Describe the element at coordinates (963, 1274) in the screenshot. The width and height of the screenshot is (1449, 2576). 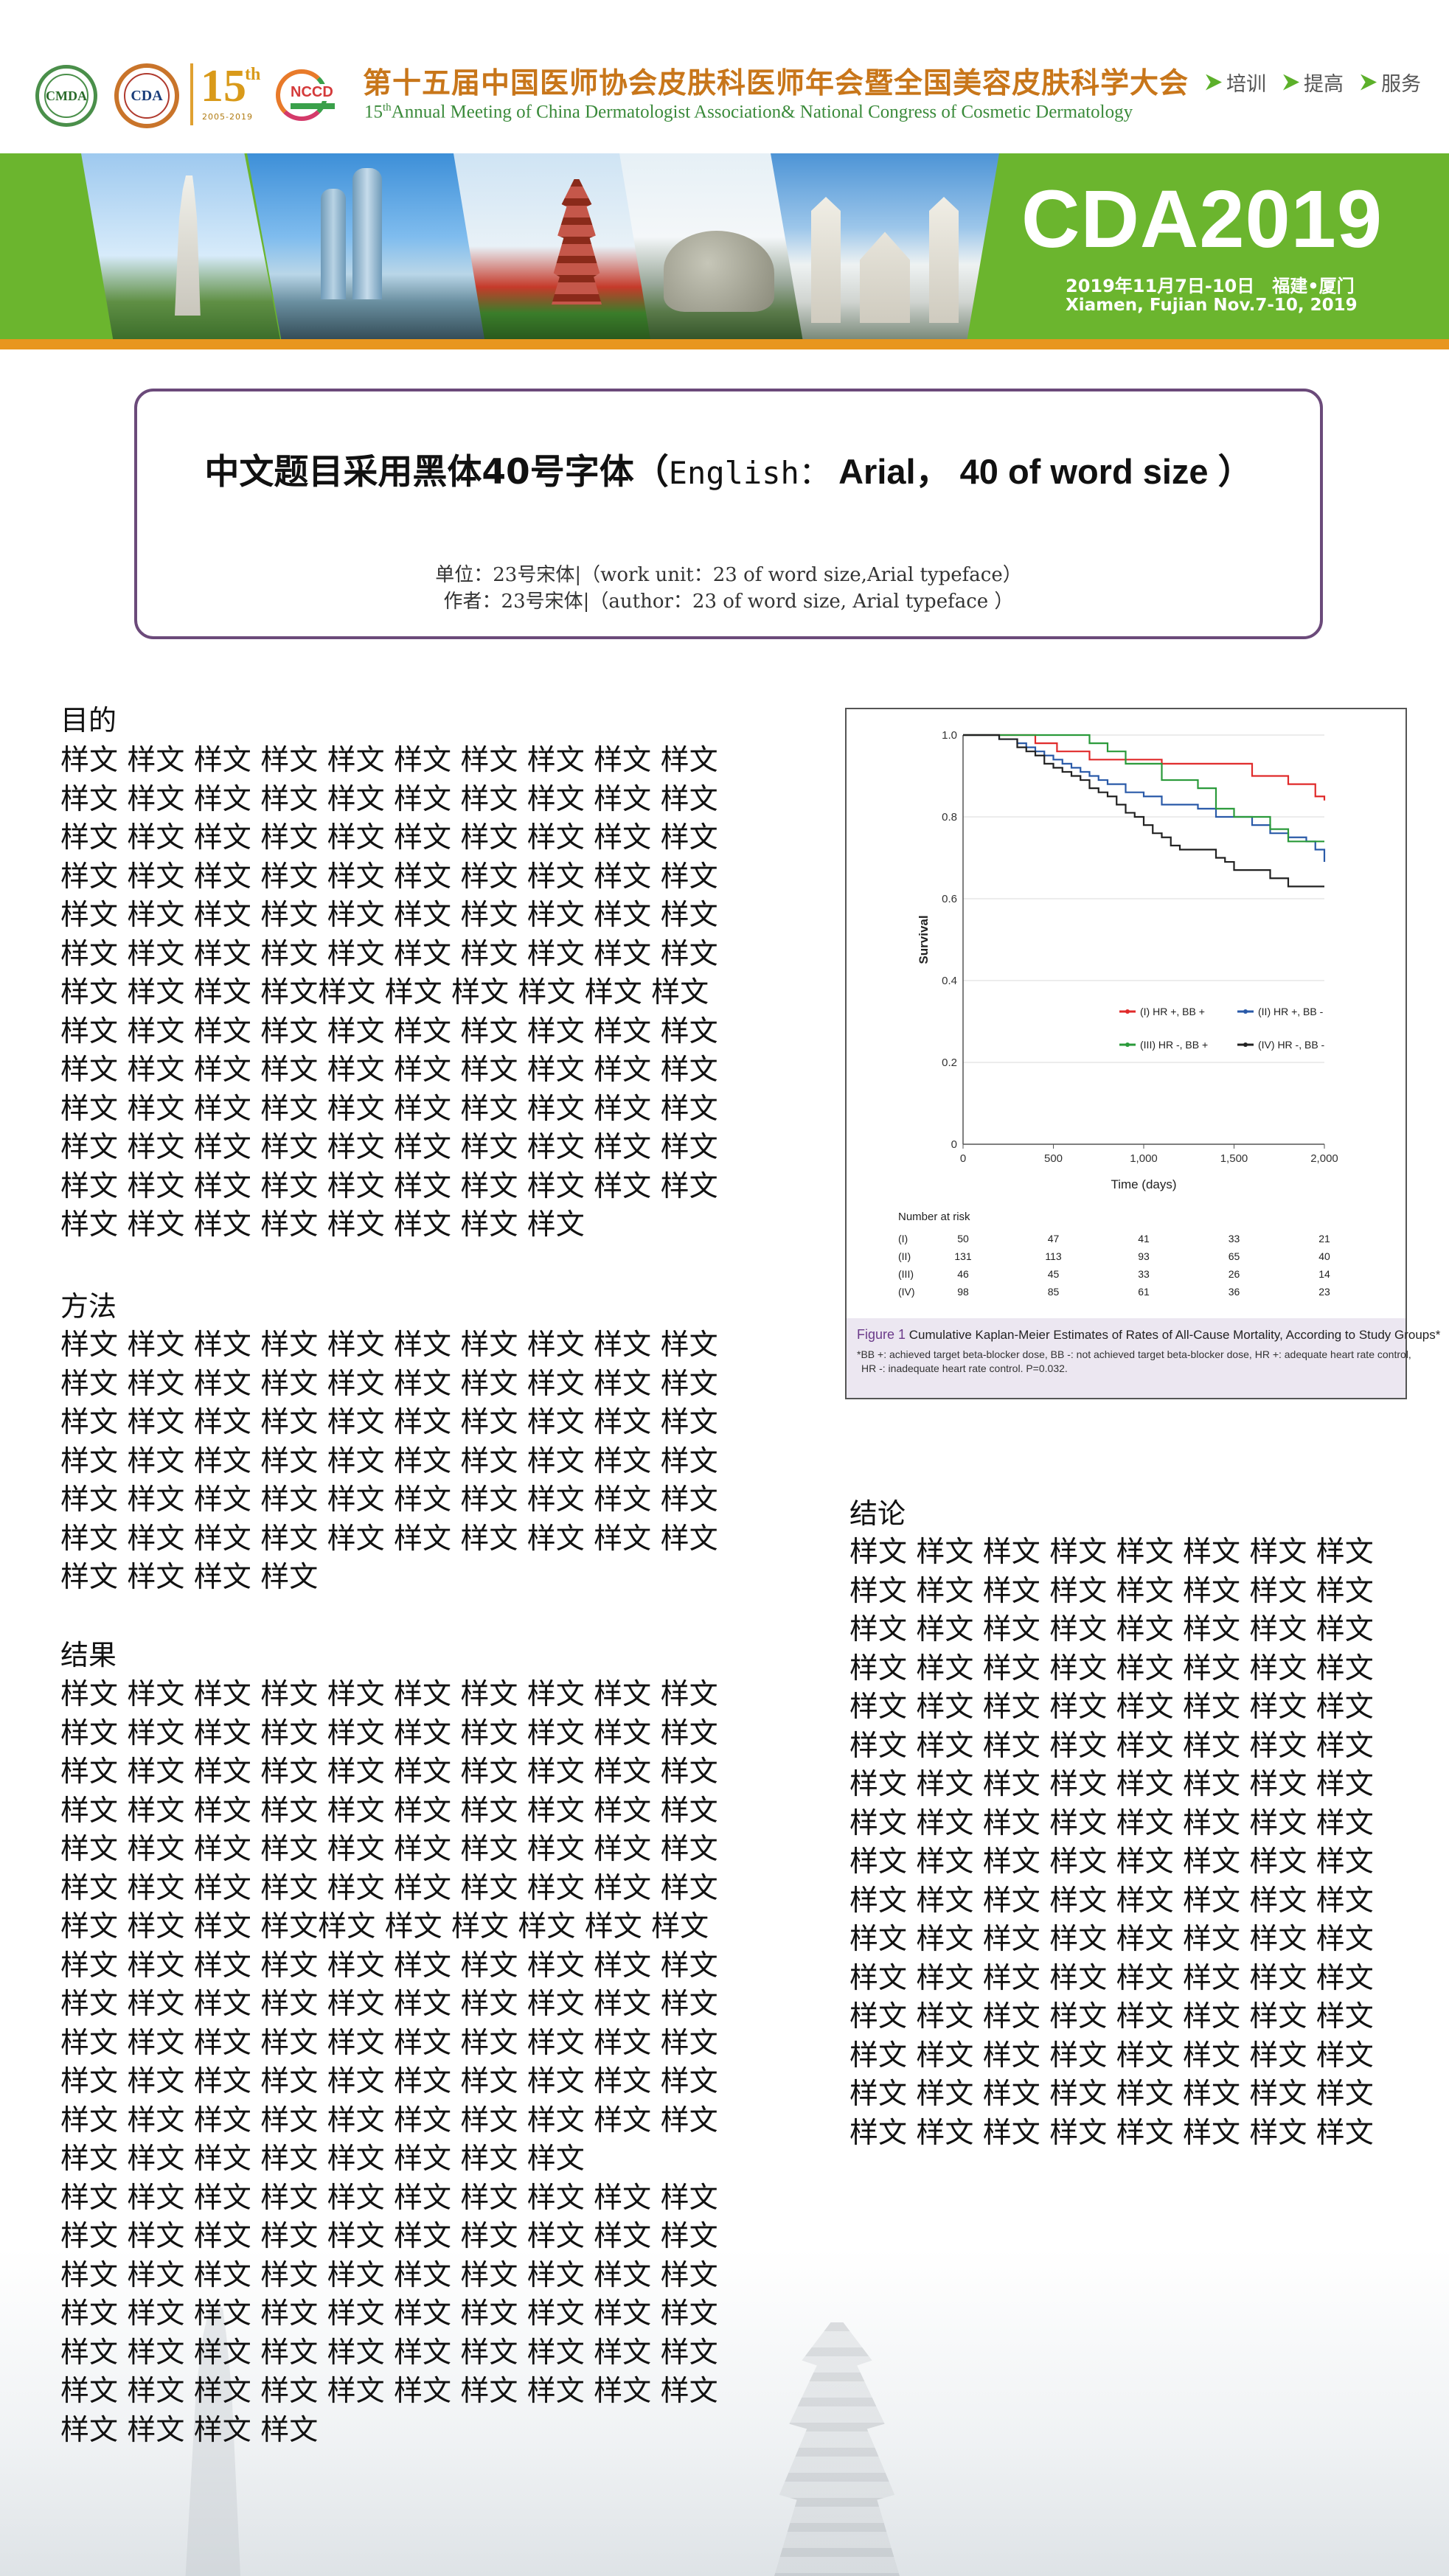
I see `risk-cell: 46` at that location.